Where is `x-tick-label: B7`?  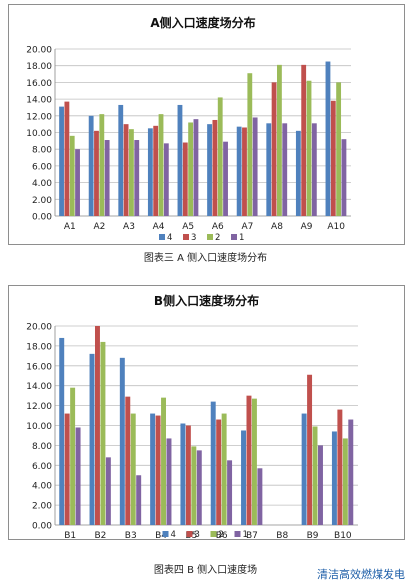
x-tick-label: B7 is located at coordinates (252, 536).